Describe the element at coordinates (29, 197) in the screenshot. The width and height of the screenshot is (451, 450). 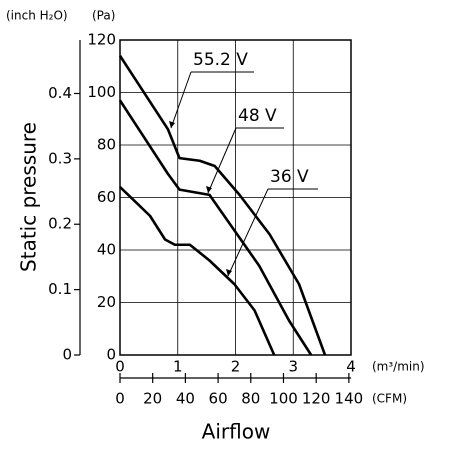
I see `y-axis-title: Static pressure` at that location.